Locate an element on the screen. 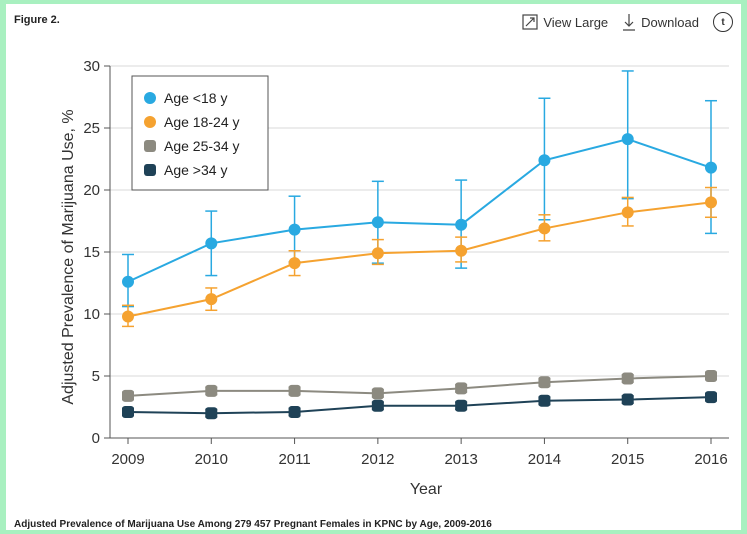  download-icon is located at coordinates (629, 22).